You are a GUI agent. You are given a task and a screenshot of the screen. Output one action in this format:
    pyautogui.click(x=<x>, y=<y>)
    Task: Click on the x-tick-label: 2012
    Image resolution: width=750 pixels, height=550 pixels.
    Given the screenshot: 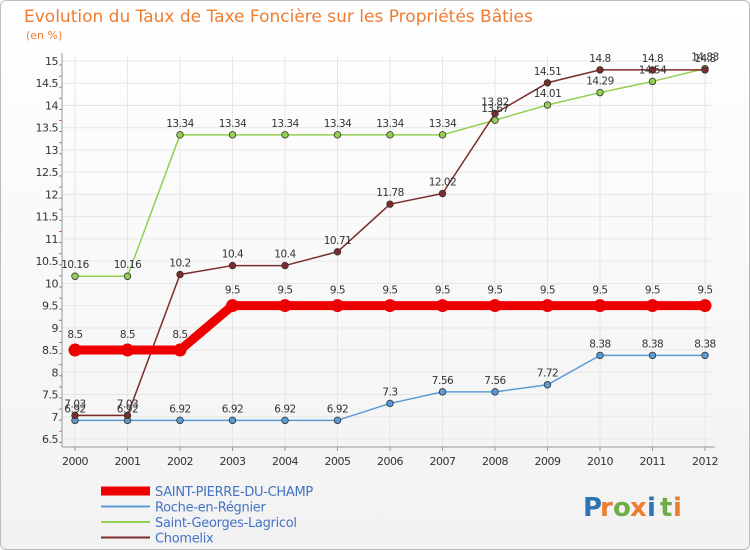 What is the action you would take?
    pyautogui.click(x=705, y=461)
    